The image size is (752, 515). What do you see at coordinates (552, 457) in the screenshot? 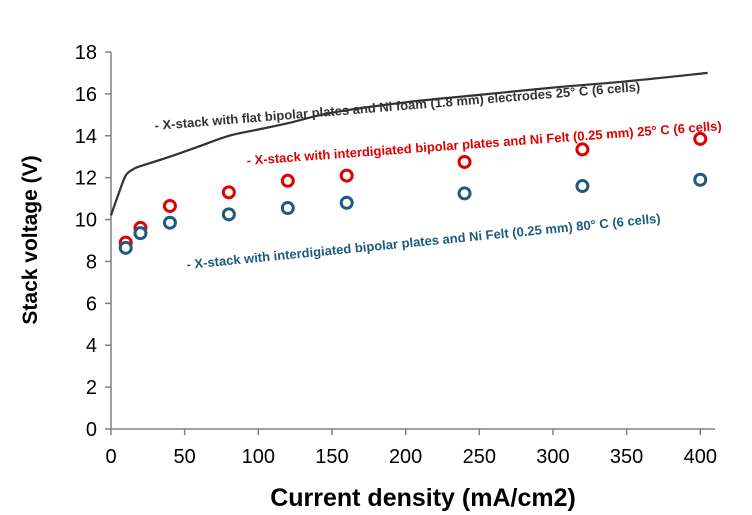
I see `x-tick-label: 300` at bounding box center [552, 457].